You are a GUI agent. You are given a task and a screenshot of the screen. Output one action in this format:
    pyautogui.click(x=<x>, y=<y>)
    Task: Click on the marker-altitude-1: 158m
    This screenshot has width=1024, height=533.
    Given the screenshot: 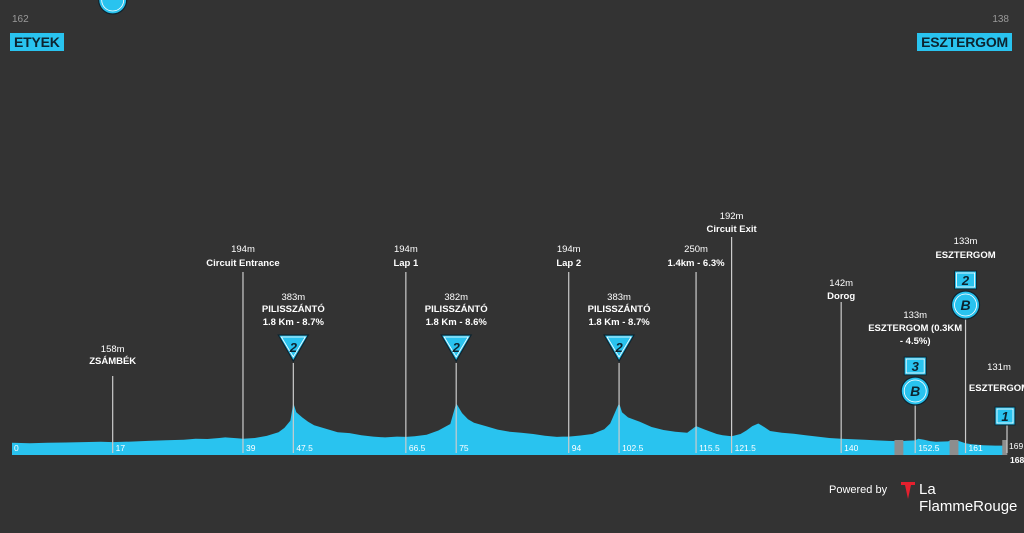 What is the action you would take?
    pyautogui.click(x=113, y=349)
    